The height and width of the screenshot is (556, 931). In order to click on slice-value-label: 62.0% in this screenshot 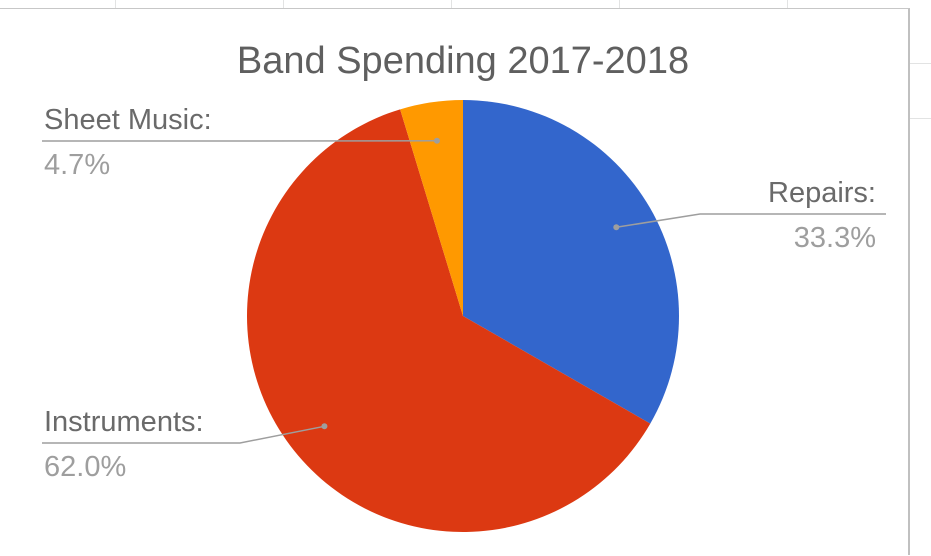, I will do `click(85, 467)`.